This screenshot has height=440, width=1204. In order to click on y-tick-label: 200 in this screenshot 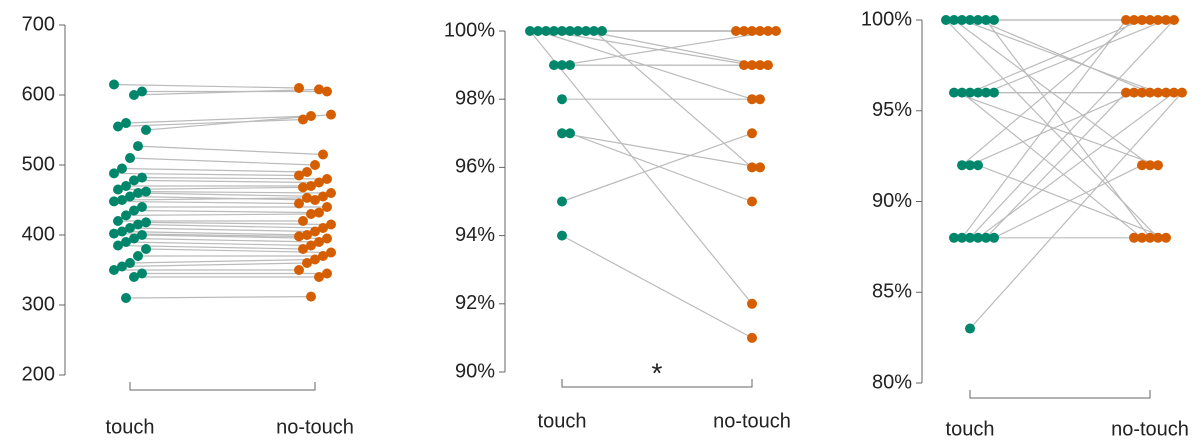, I will do `click(38, 374)`.